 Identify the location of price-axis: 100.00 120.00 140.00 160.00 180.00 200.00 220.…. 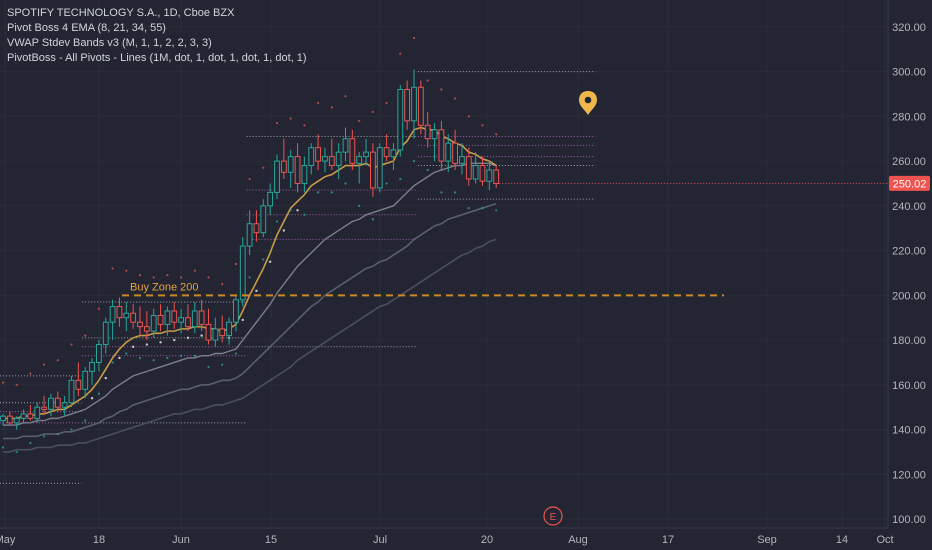
(909, 274).